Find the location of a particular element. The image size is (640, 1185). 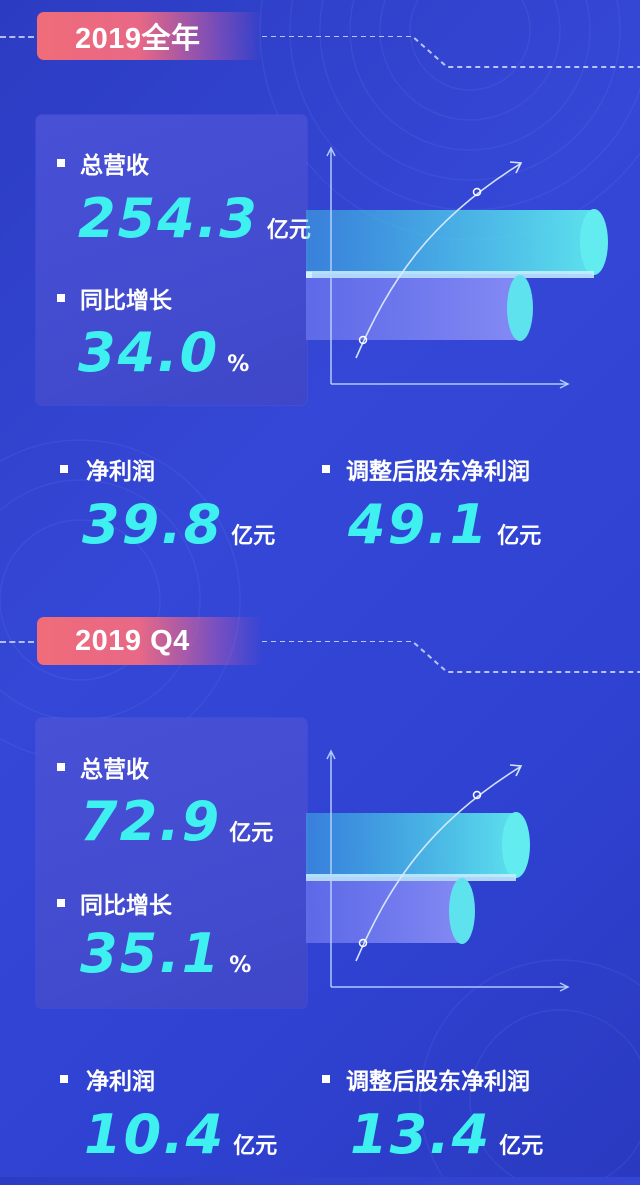

net-profit-number: 10.4 is located at coordinates (155, 1134).